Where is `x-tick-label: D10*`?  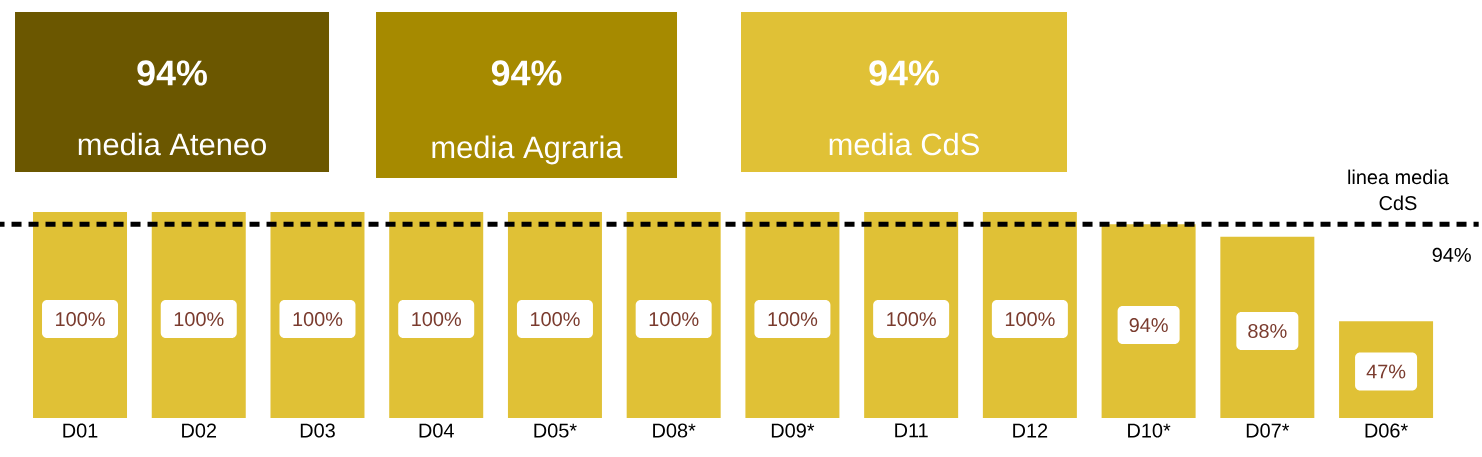
x-tick-label: D10* is located at coordinates (1149, 430).